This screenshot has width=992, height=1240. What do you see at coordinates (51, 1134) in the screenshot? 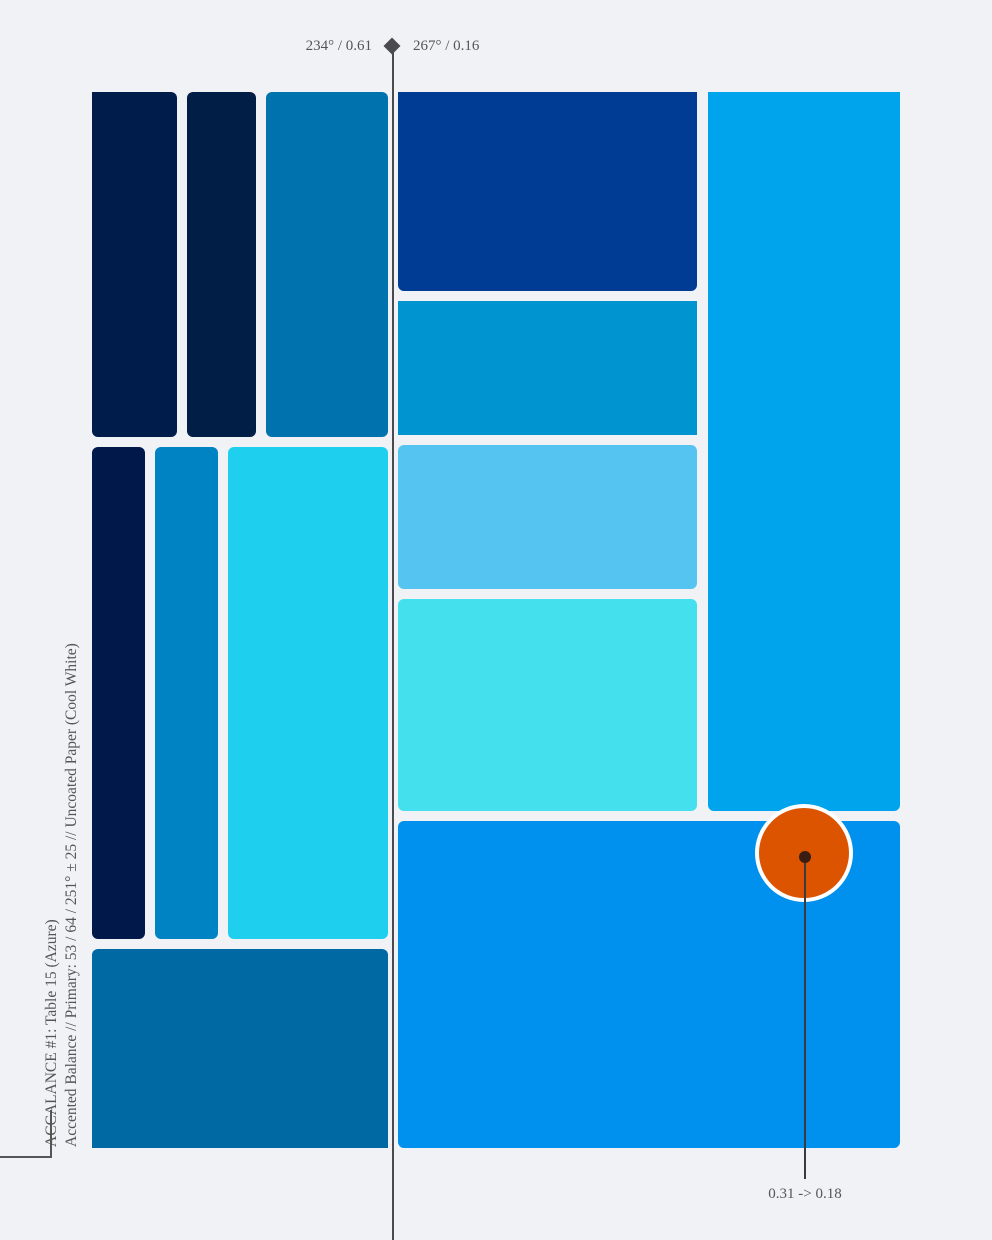
I see `caption-vertical-rule` at bounding box center [51, 1134].